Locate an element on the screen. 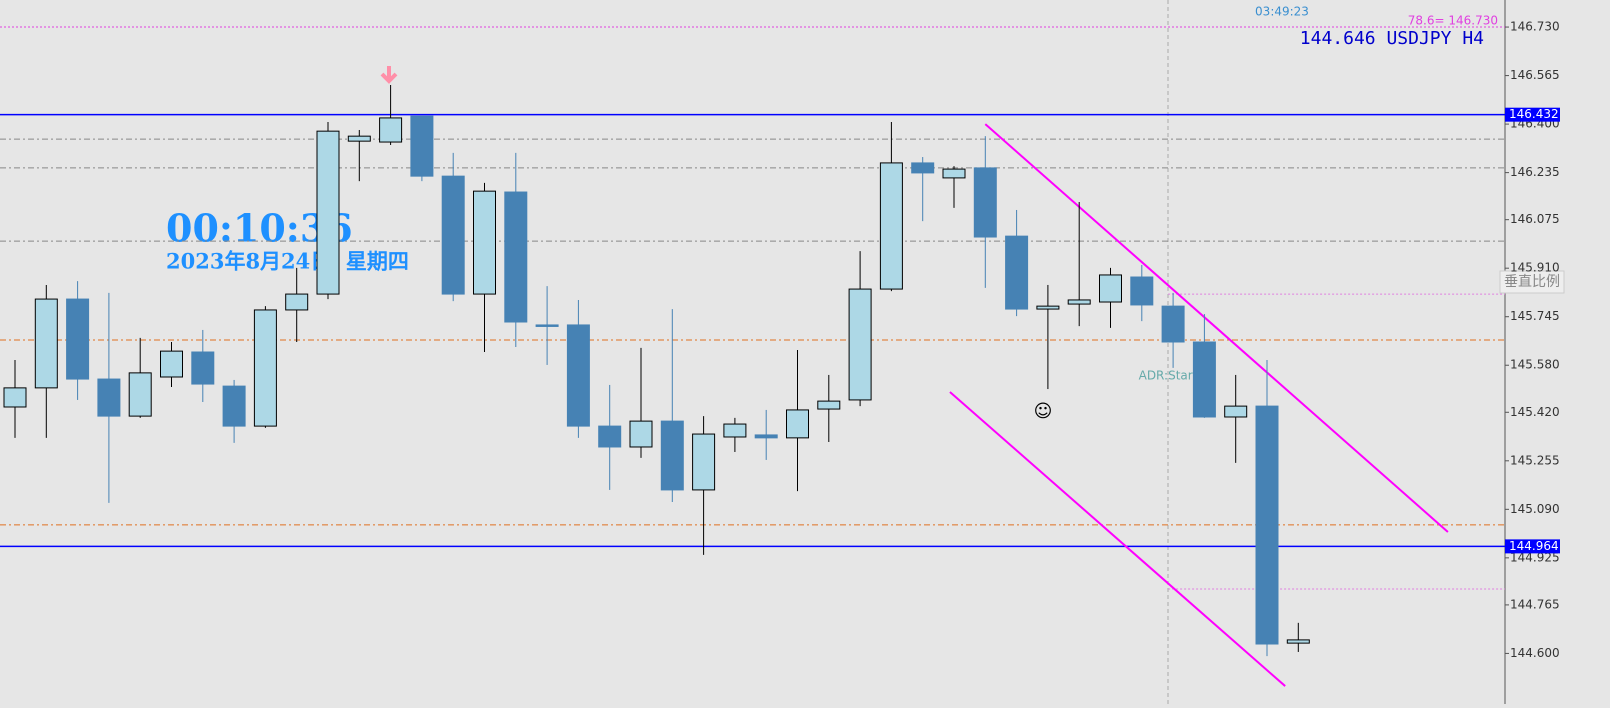 The width and height of the screenshot is (1610, 708). countdown: 03:49:23 is located at coordinates (1282, 12).